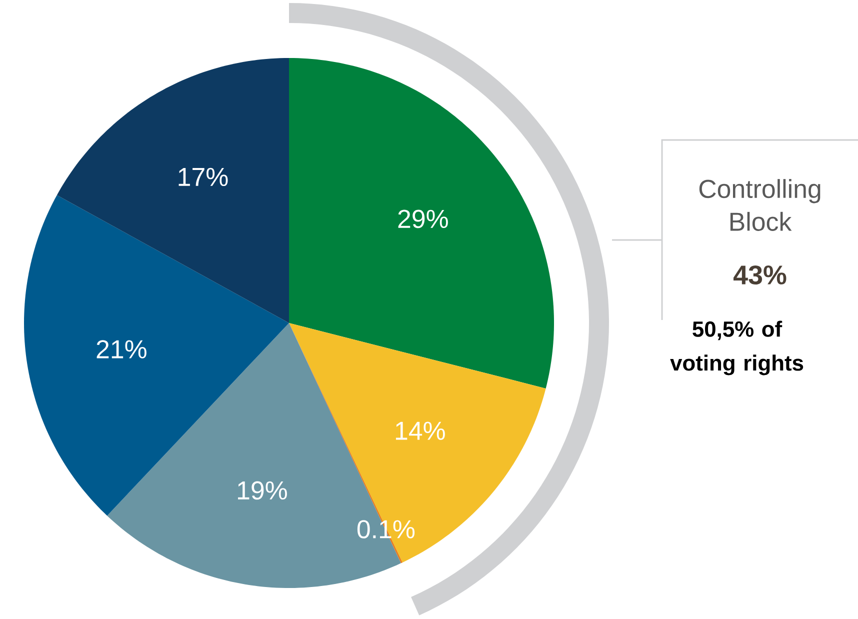 This screenshot has height=619, width=858. What do you see at coordinates (423, 219) in the screenshot?
I see `data-label: 29%` at bounding box center [423, 219].